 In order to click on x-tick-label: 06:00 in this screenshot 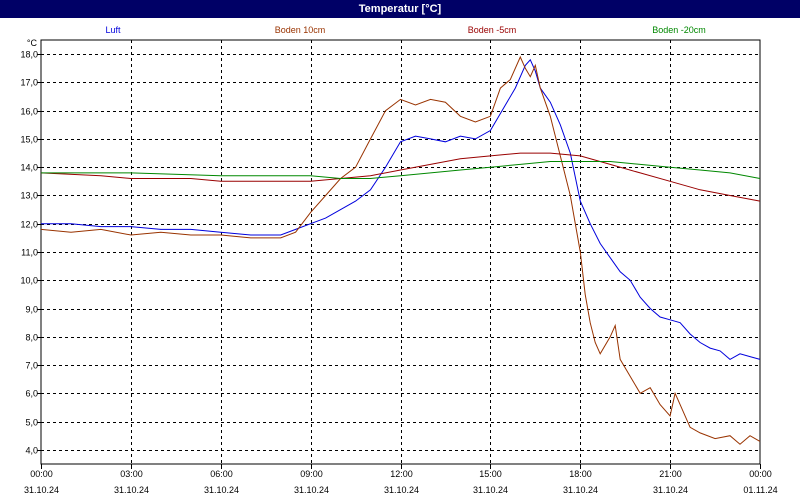, I will do `click(221, 474)`.